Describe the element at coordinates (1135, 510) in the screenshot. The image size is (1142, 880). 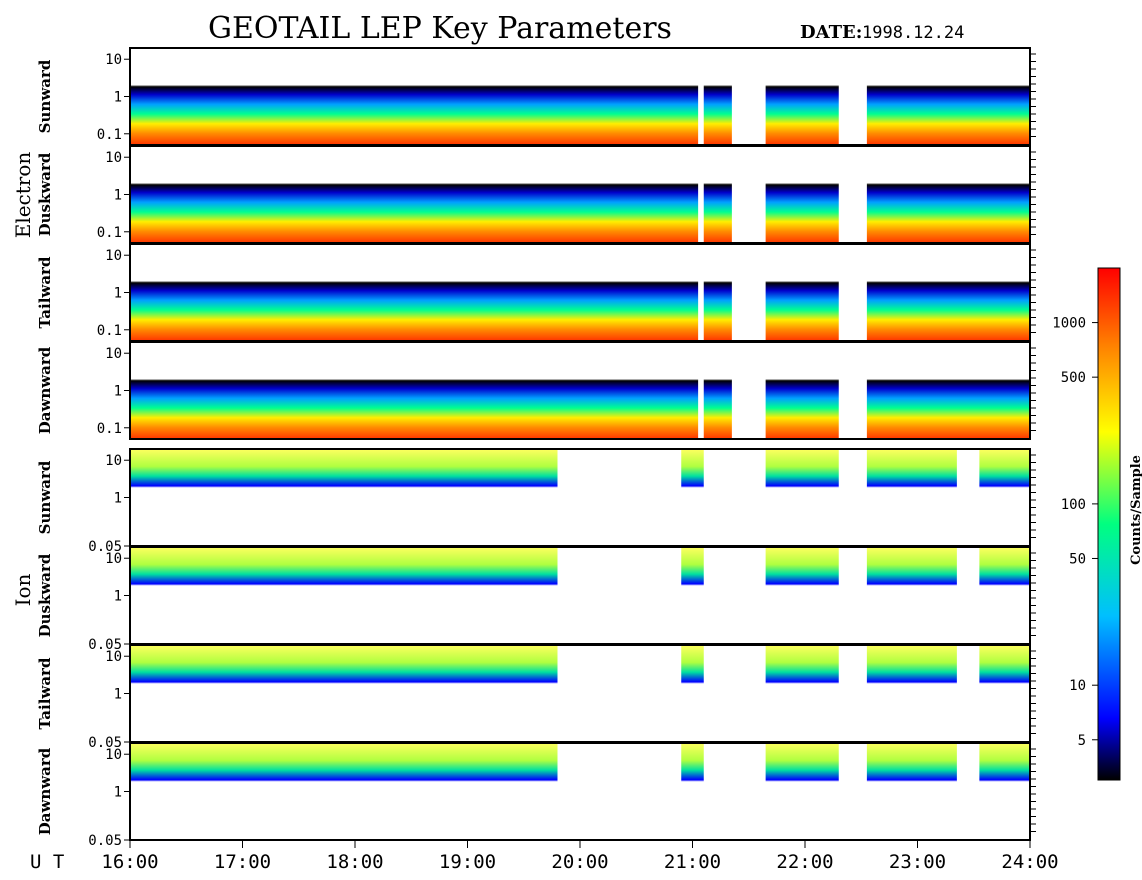
I see `colorbar-label: Counts/Sample` at that location.